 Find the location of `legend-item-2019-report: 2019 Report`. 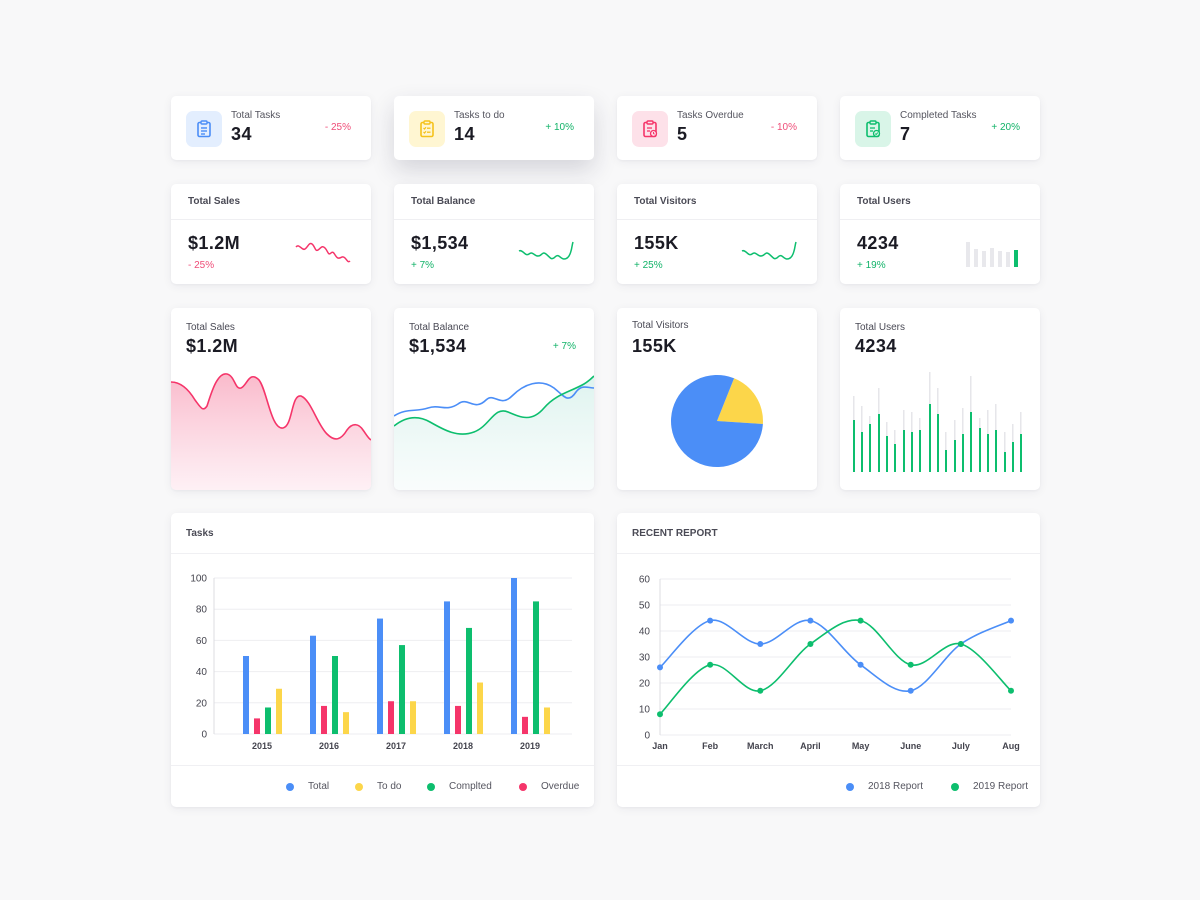

legend-item-2019-report: 2019 Report is located at coordinates (989, 786).